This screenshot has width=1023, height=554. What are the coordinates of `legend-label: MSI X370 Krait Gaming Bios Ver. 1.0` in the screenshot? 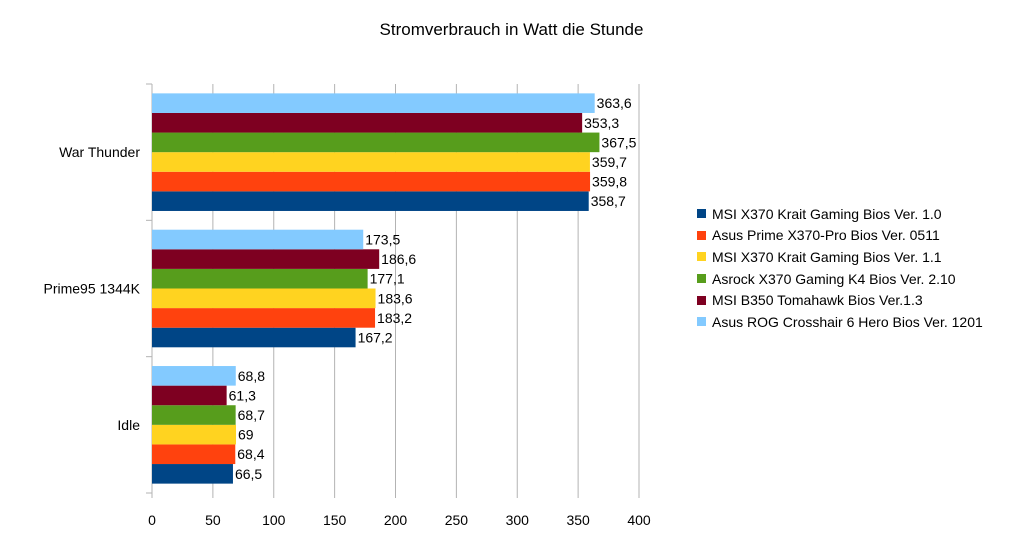 It's located at (827, 213).